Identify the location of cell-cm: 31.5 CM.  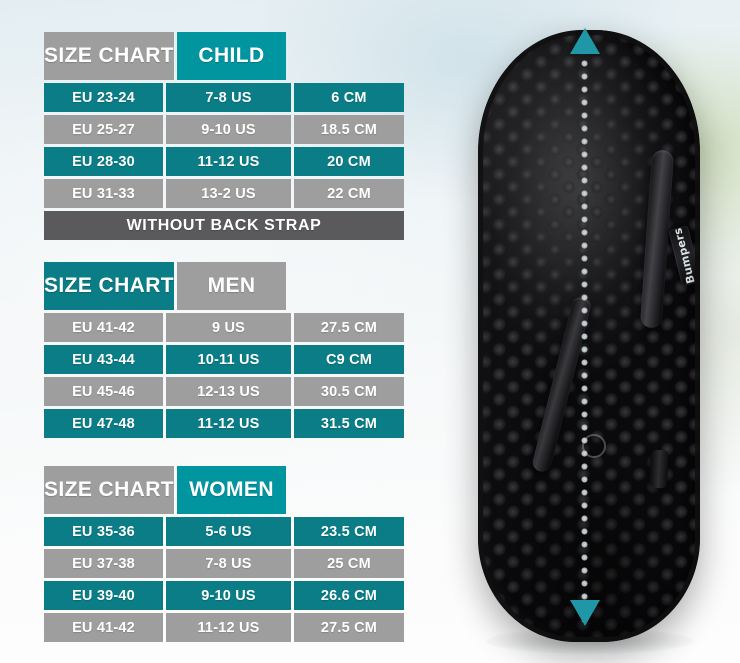
(349, 423).